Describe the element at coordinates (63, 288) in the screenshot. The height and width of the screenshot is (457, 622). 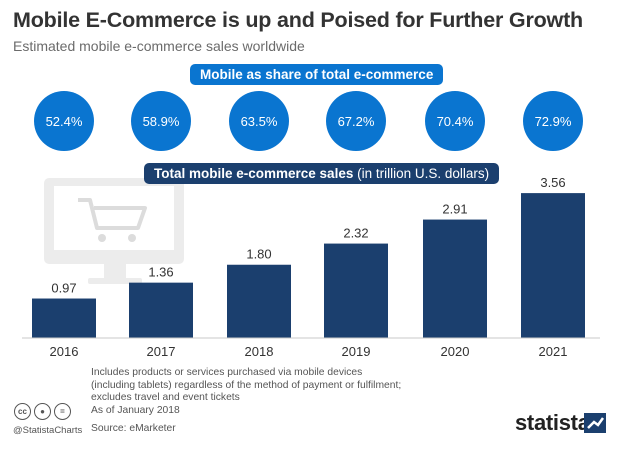
I see `bar-value-label: 0.97` at that location.